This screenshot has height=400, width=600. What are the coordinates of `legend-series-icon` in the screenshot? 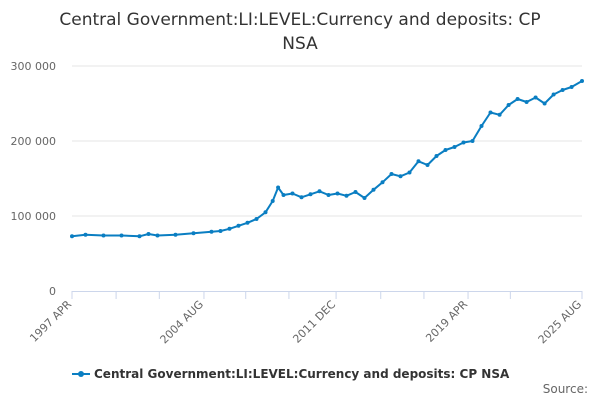 It's located at (81, 374).